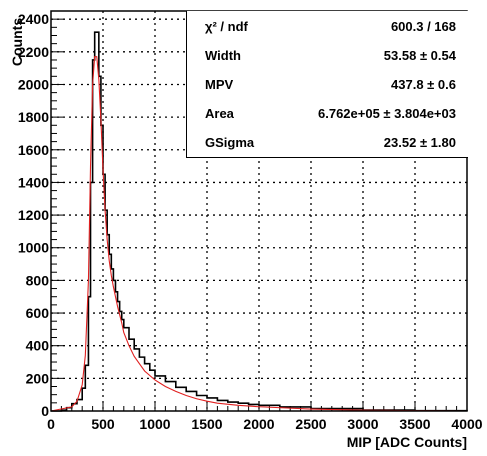  I want to click on stats-value: 53.58 ± 0.54, so click(419, 55).